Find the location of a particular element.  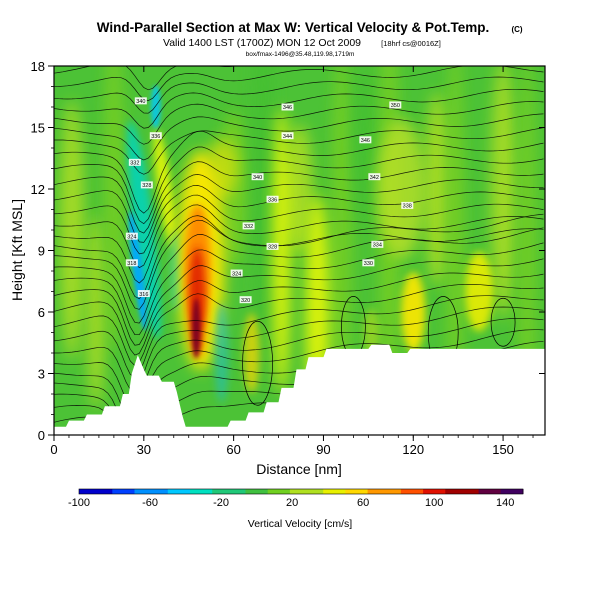

isentrope-label-text: 342 is located at coordinates (374, 178).